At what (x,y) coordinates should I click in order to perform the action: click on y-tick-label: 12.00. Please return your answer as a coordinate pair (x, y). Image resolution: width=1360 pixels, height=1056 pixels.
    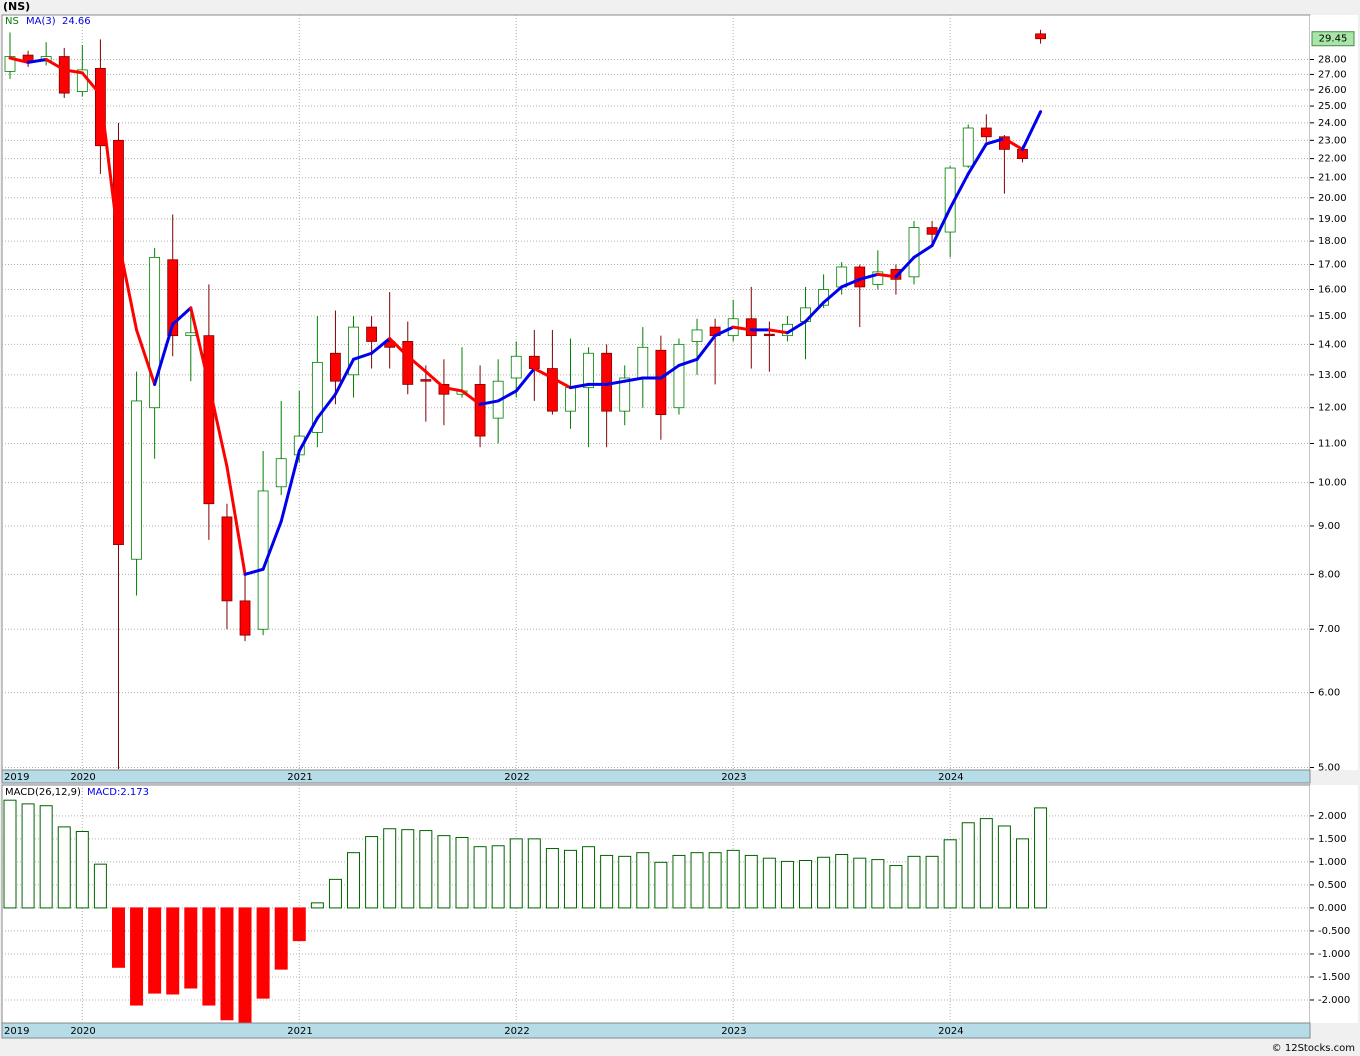
    Looking at the image, I should click on (1332, 408).